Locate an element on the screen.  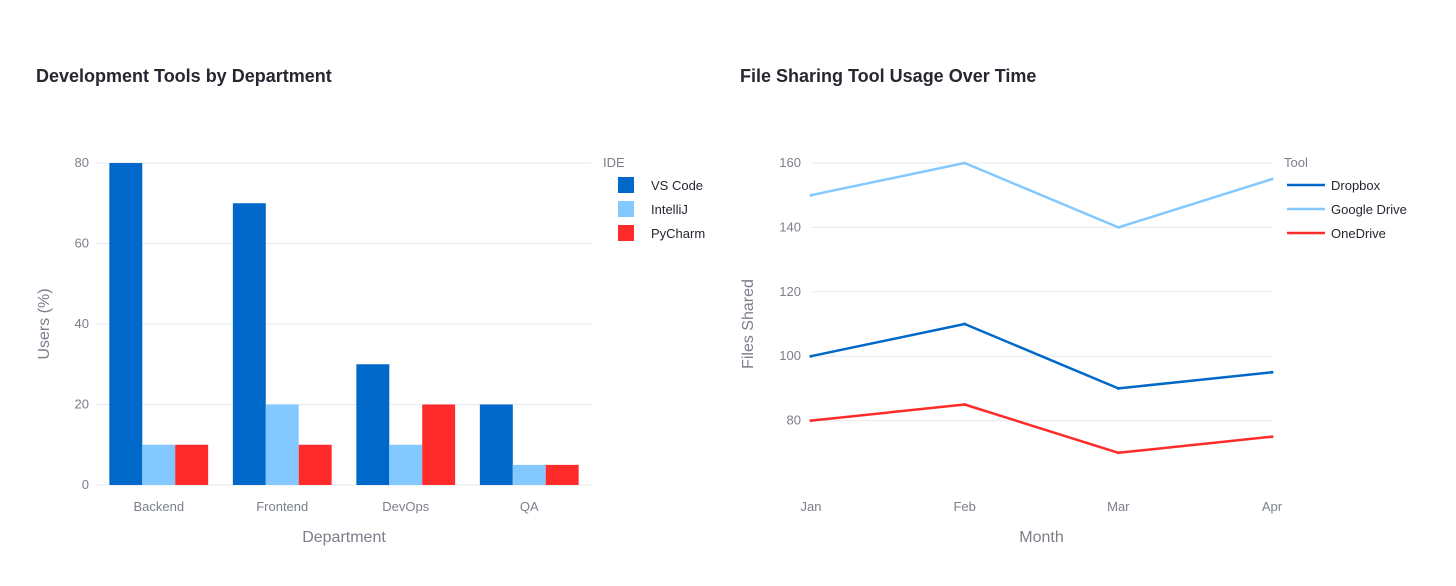
bar-legend-swatch-intellij is located at coordinates (626, 209).